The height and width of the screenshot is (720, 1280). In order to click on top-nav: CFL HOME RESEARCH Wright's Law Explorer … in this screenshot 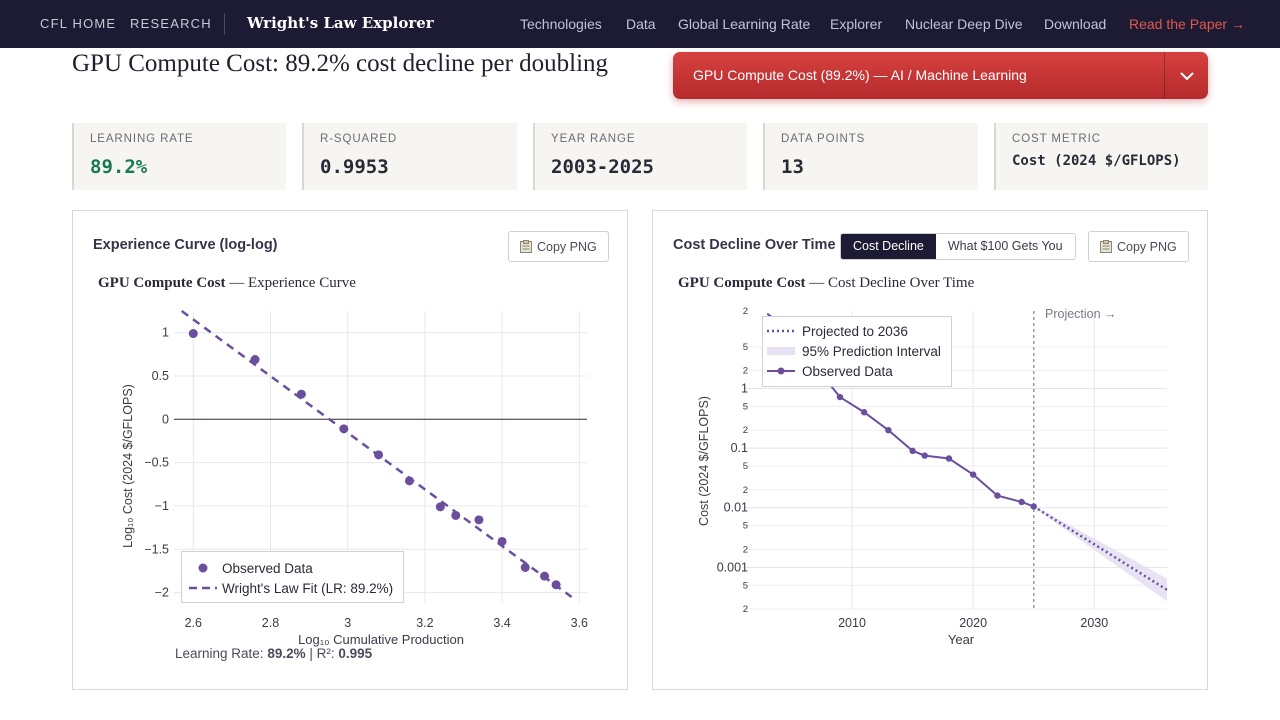, I will do `click(640, 24)`.